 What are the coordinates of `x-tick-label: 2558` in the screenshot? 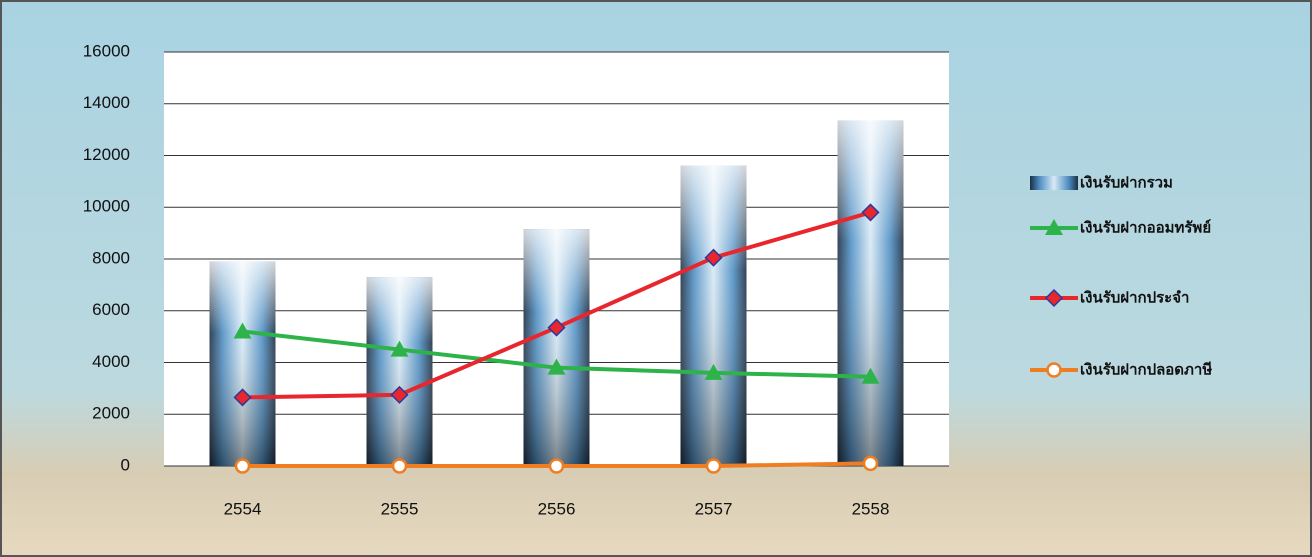 It's located at (871, 508).